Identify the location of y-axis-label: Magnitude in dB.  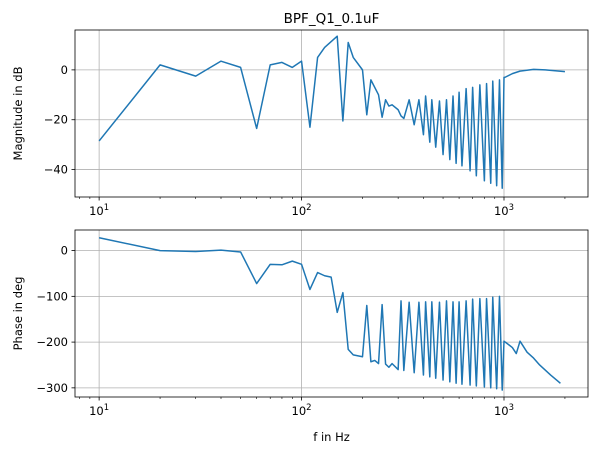
(18, 113).